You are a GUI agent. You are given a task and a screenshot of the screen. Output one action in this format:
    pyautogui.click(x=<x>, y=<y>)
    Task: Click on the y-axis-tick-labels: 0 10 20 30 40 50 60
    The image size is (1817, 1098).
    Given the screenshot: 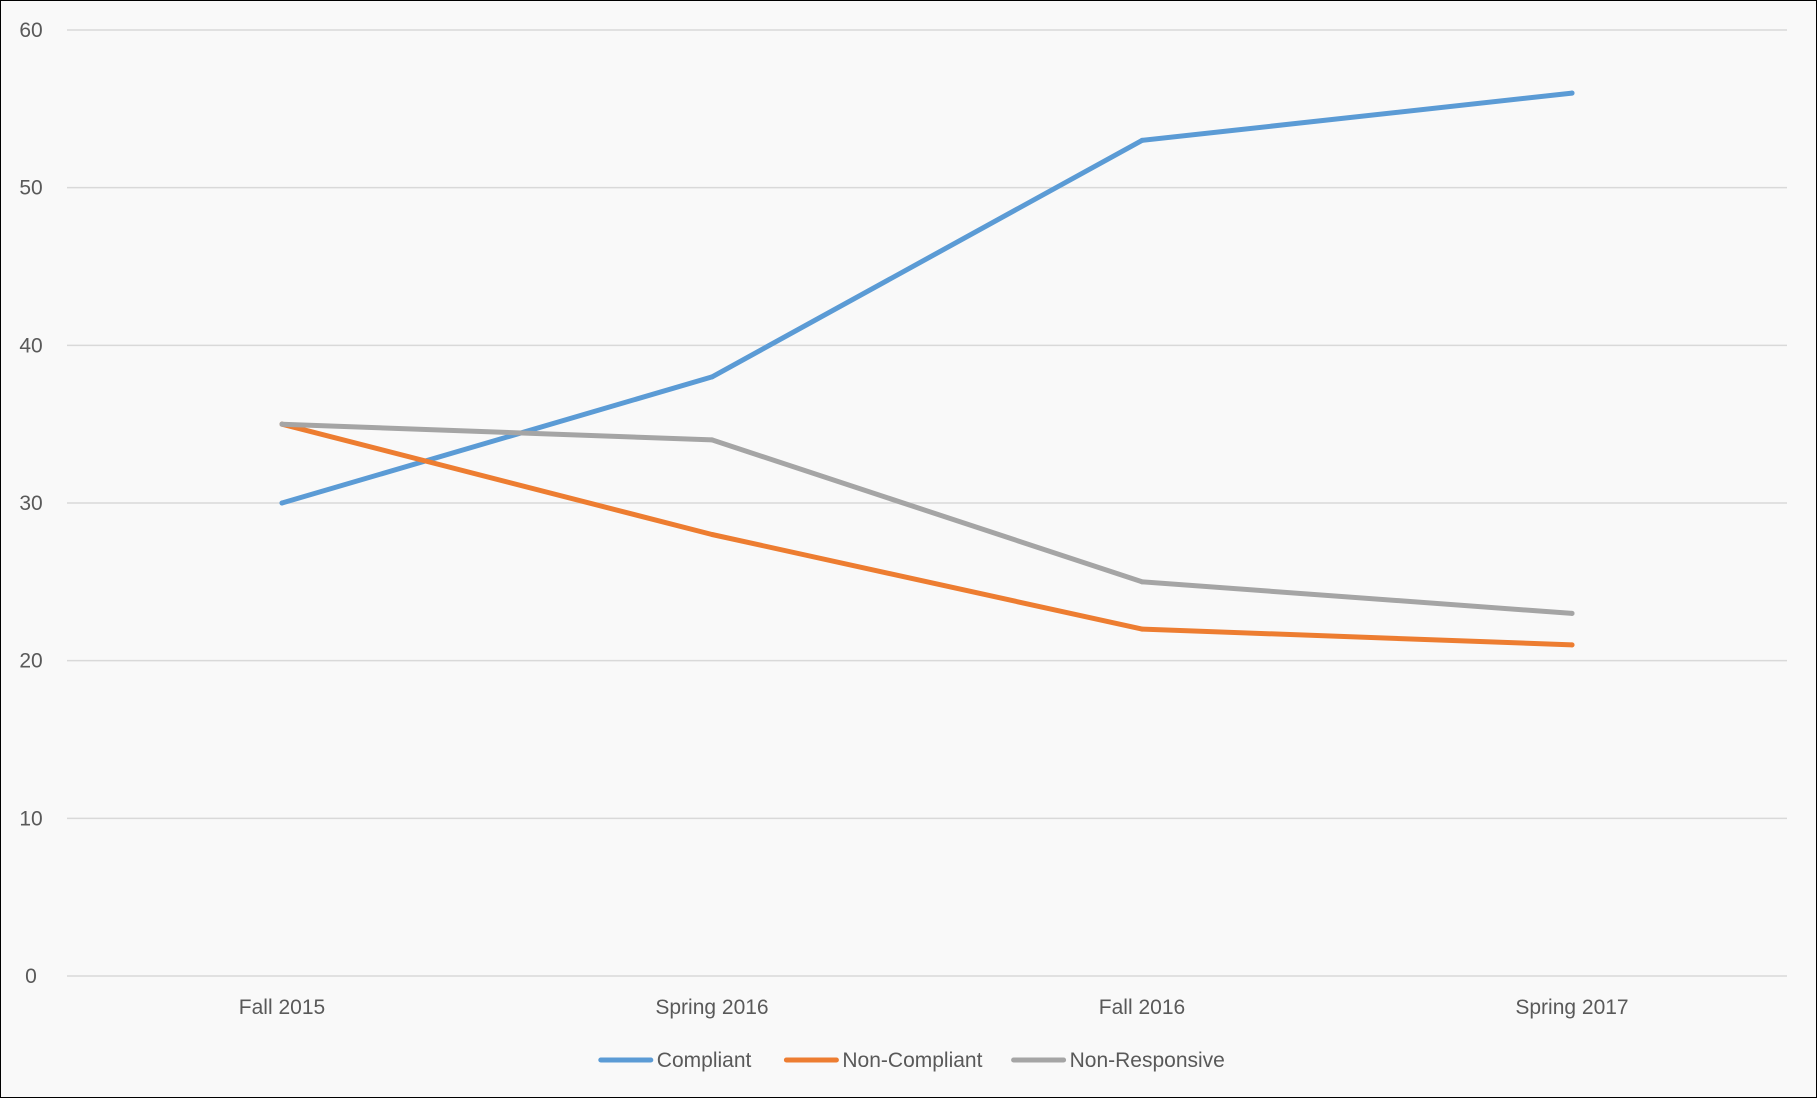 What is the action you would take?
    pyautogui.click(x=30, y=503)
    